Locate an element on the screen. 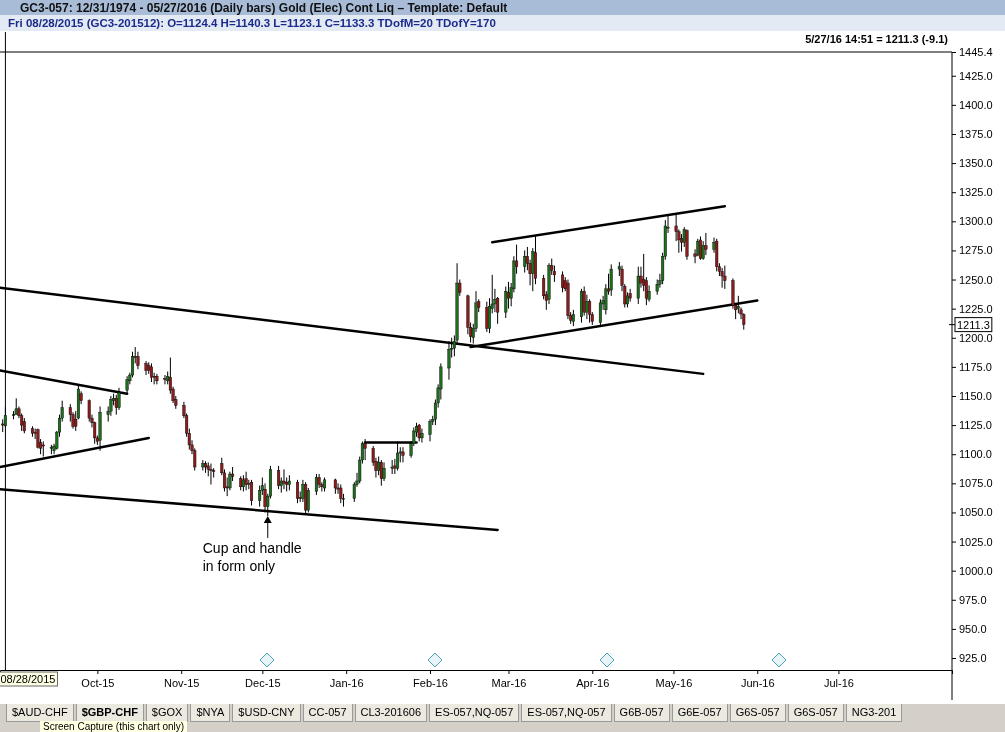  annotation: Cup and handle in form only is located at coordinates (252, 556).